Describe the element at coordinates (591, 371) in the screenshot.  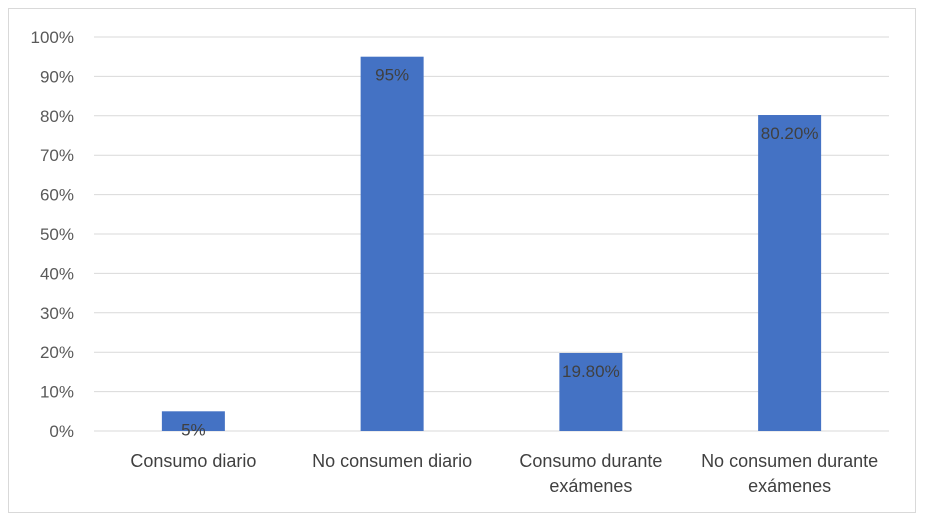
I see `data-label: 19.80%` at that location.